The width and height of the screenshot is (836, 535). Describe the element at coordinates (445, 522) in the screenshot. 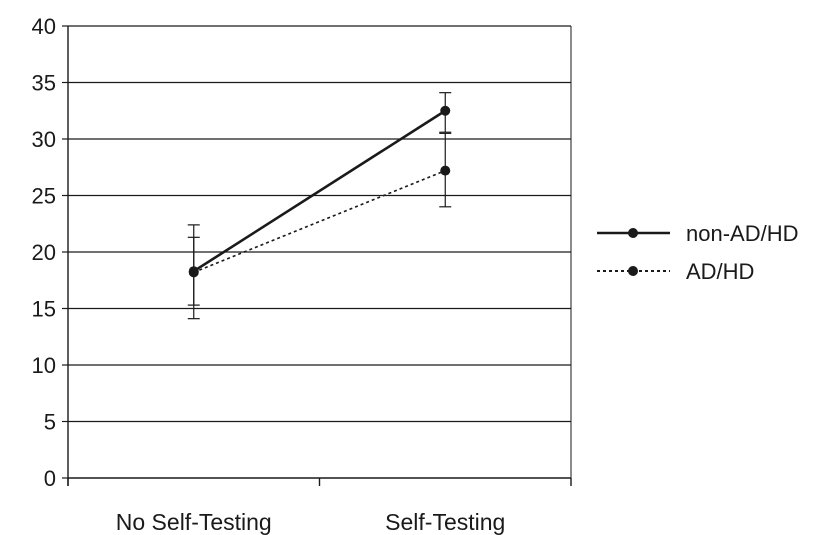

I see `x-tick-label: Self-Testing` at that location.